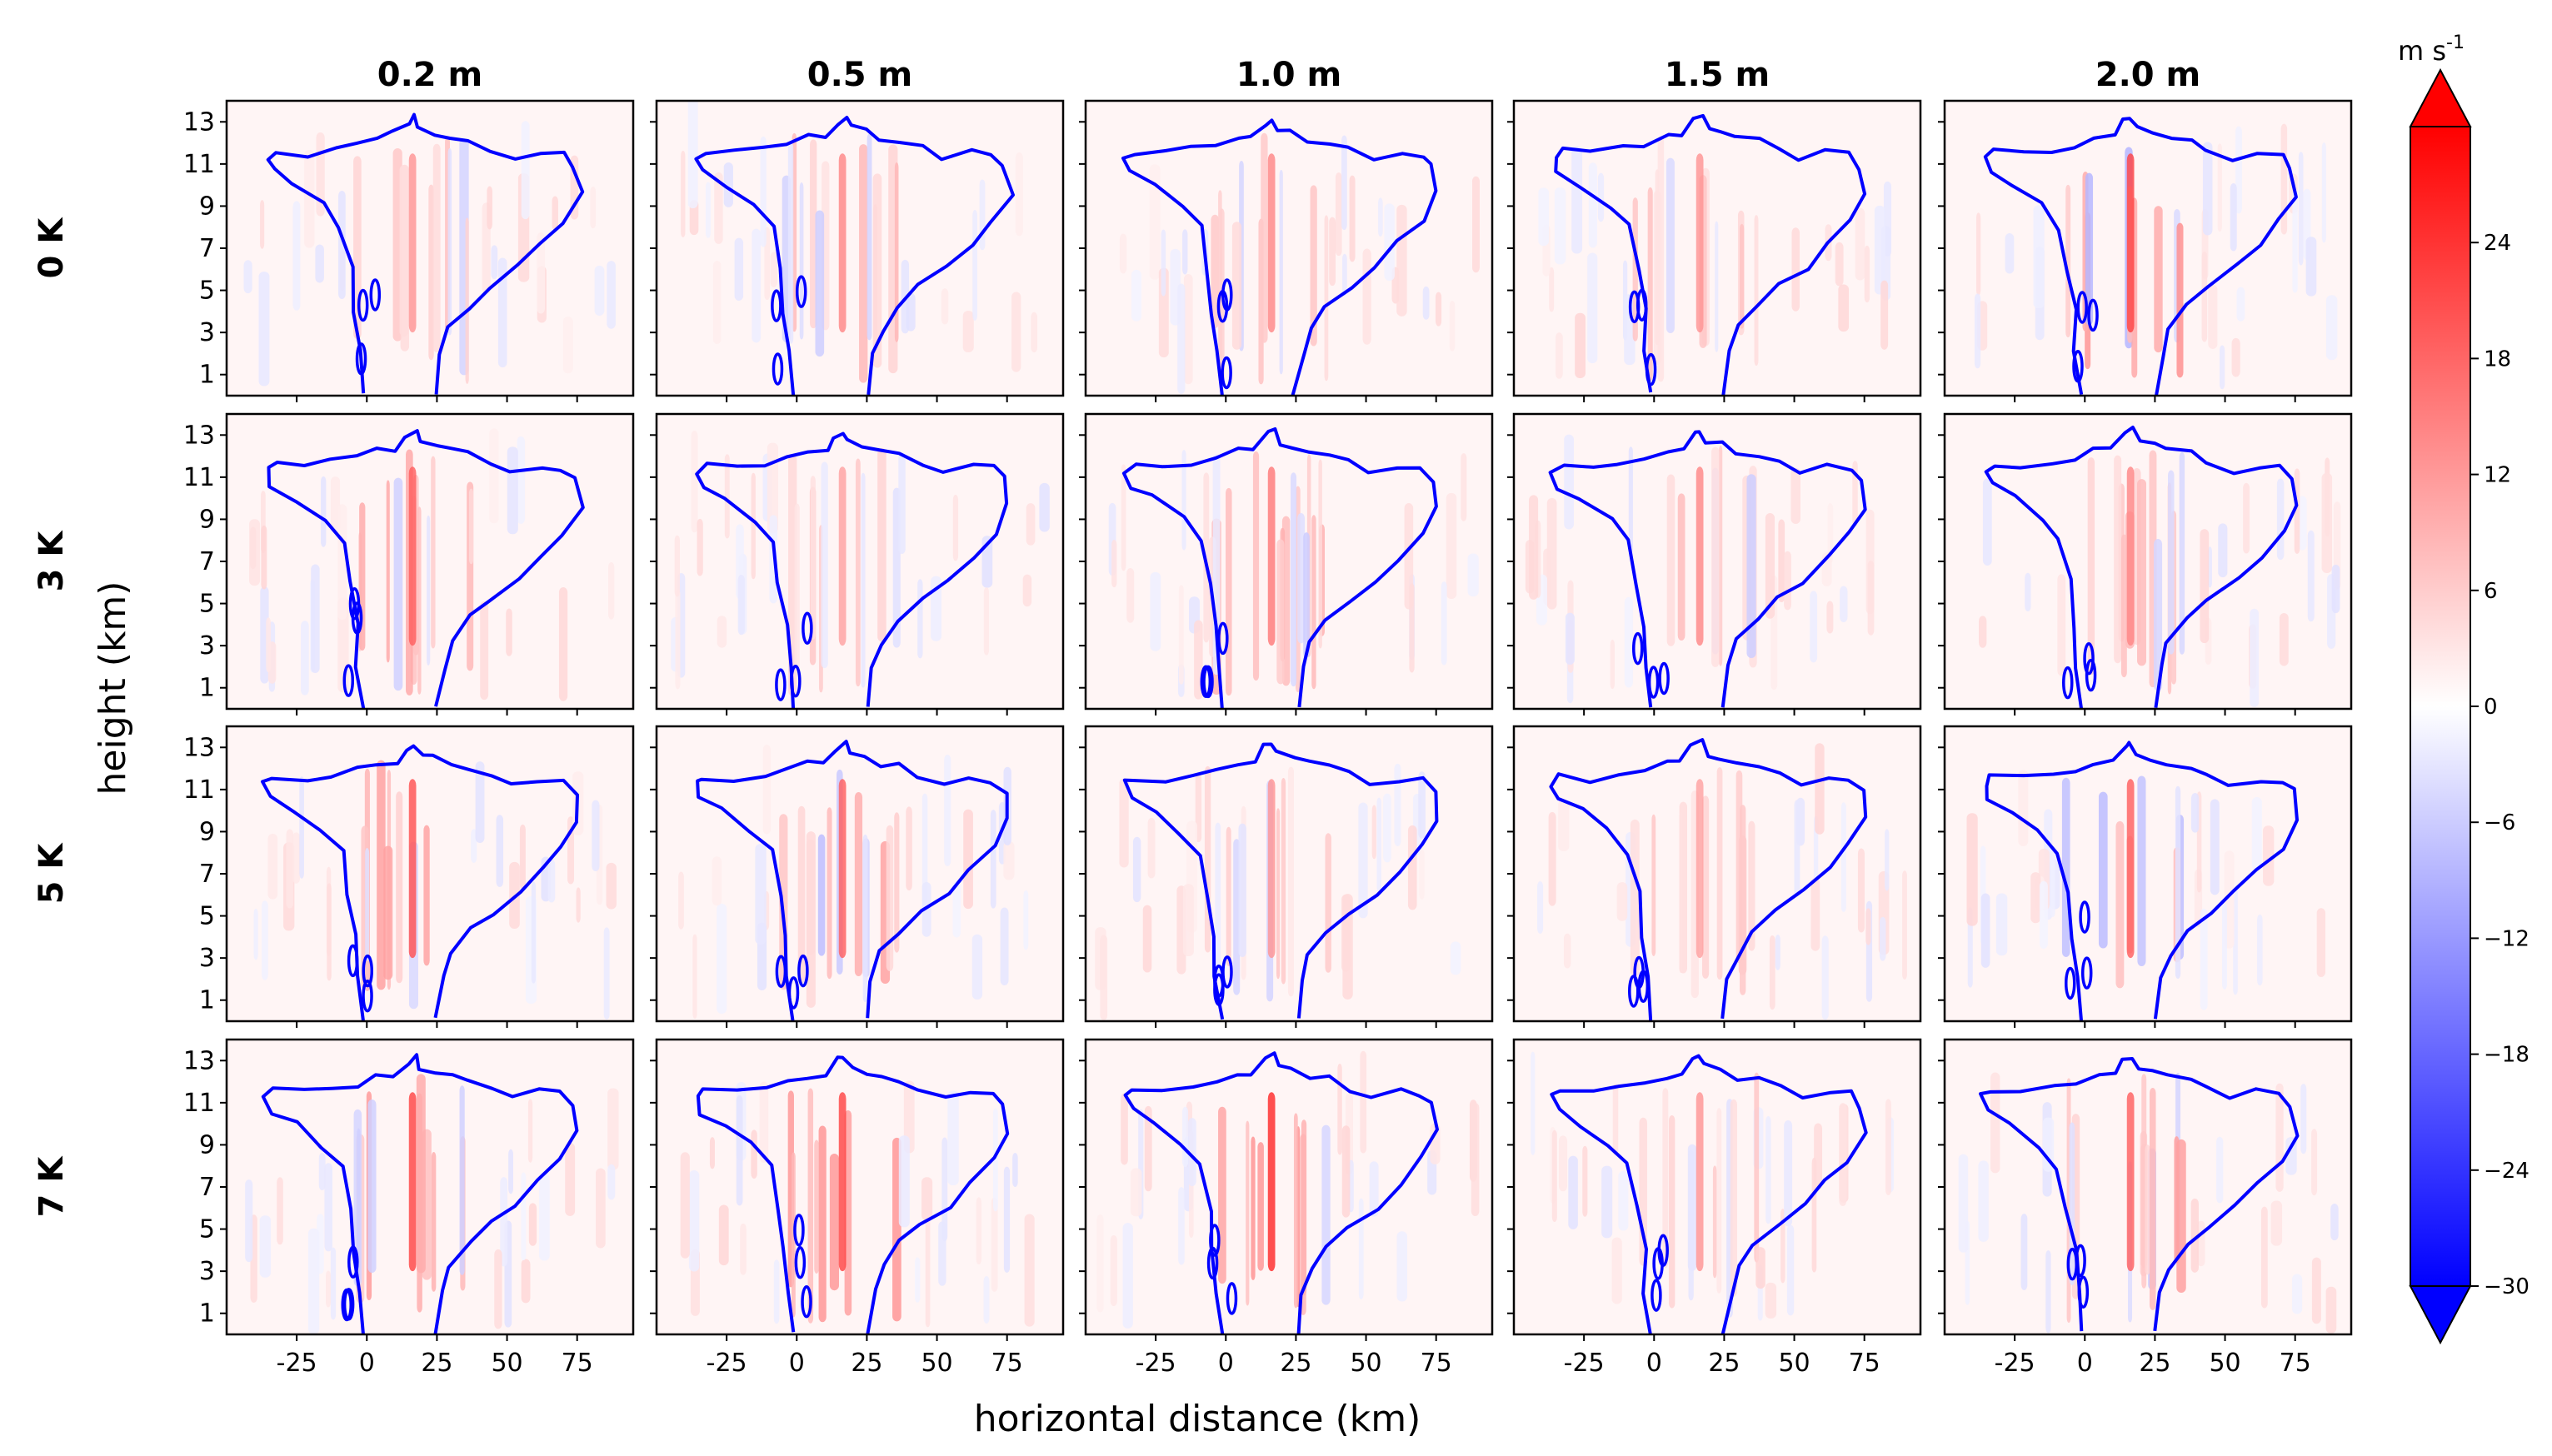  I want to click on core-updraft, so click(412, 556).